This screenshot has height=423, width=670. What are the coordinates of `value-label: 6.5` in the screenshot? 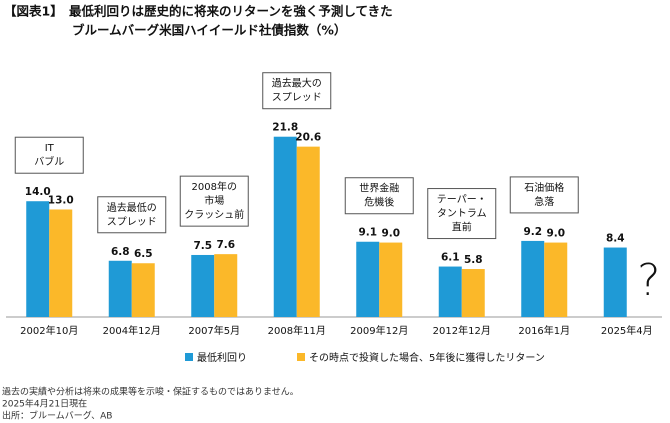 It's located at (143, 254).